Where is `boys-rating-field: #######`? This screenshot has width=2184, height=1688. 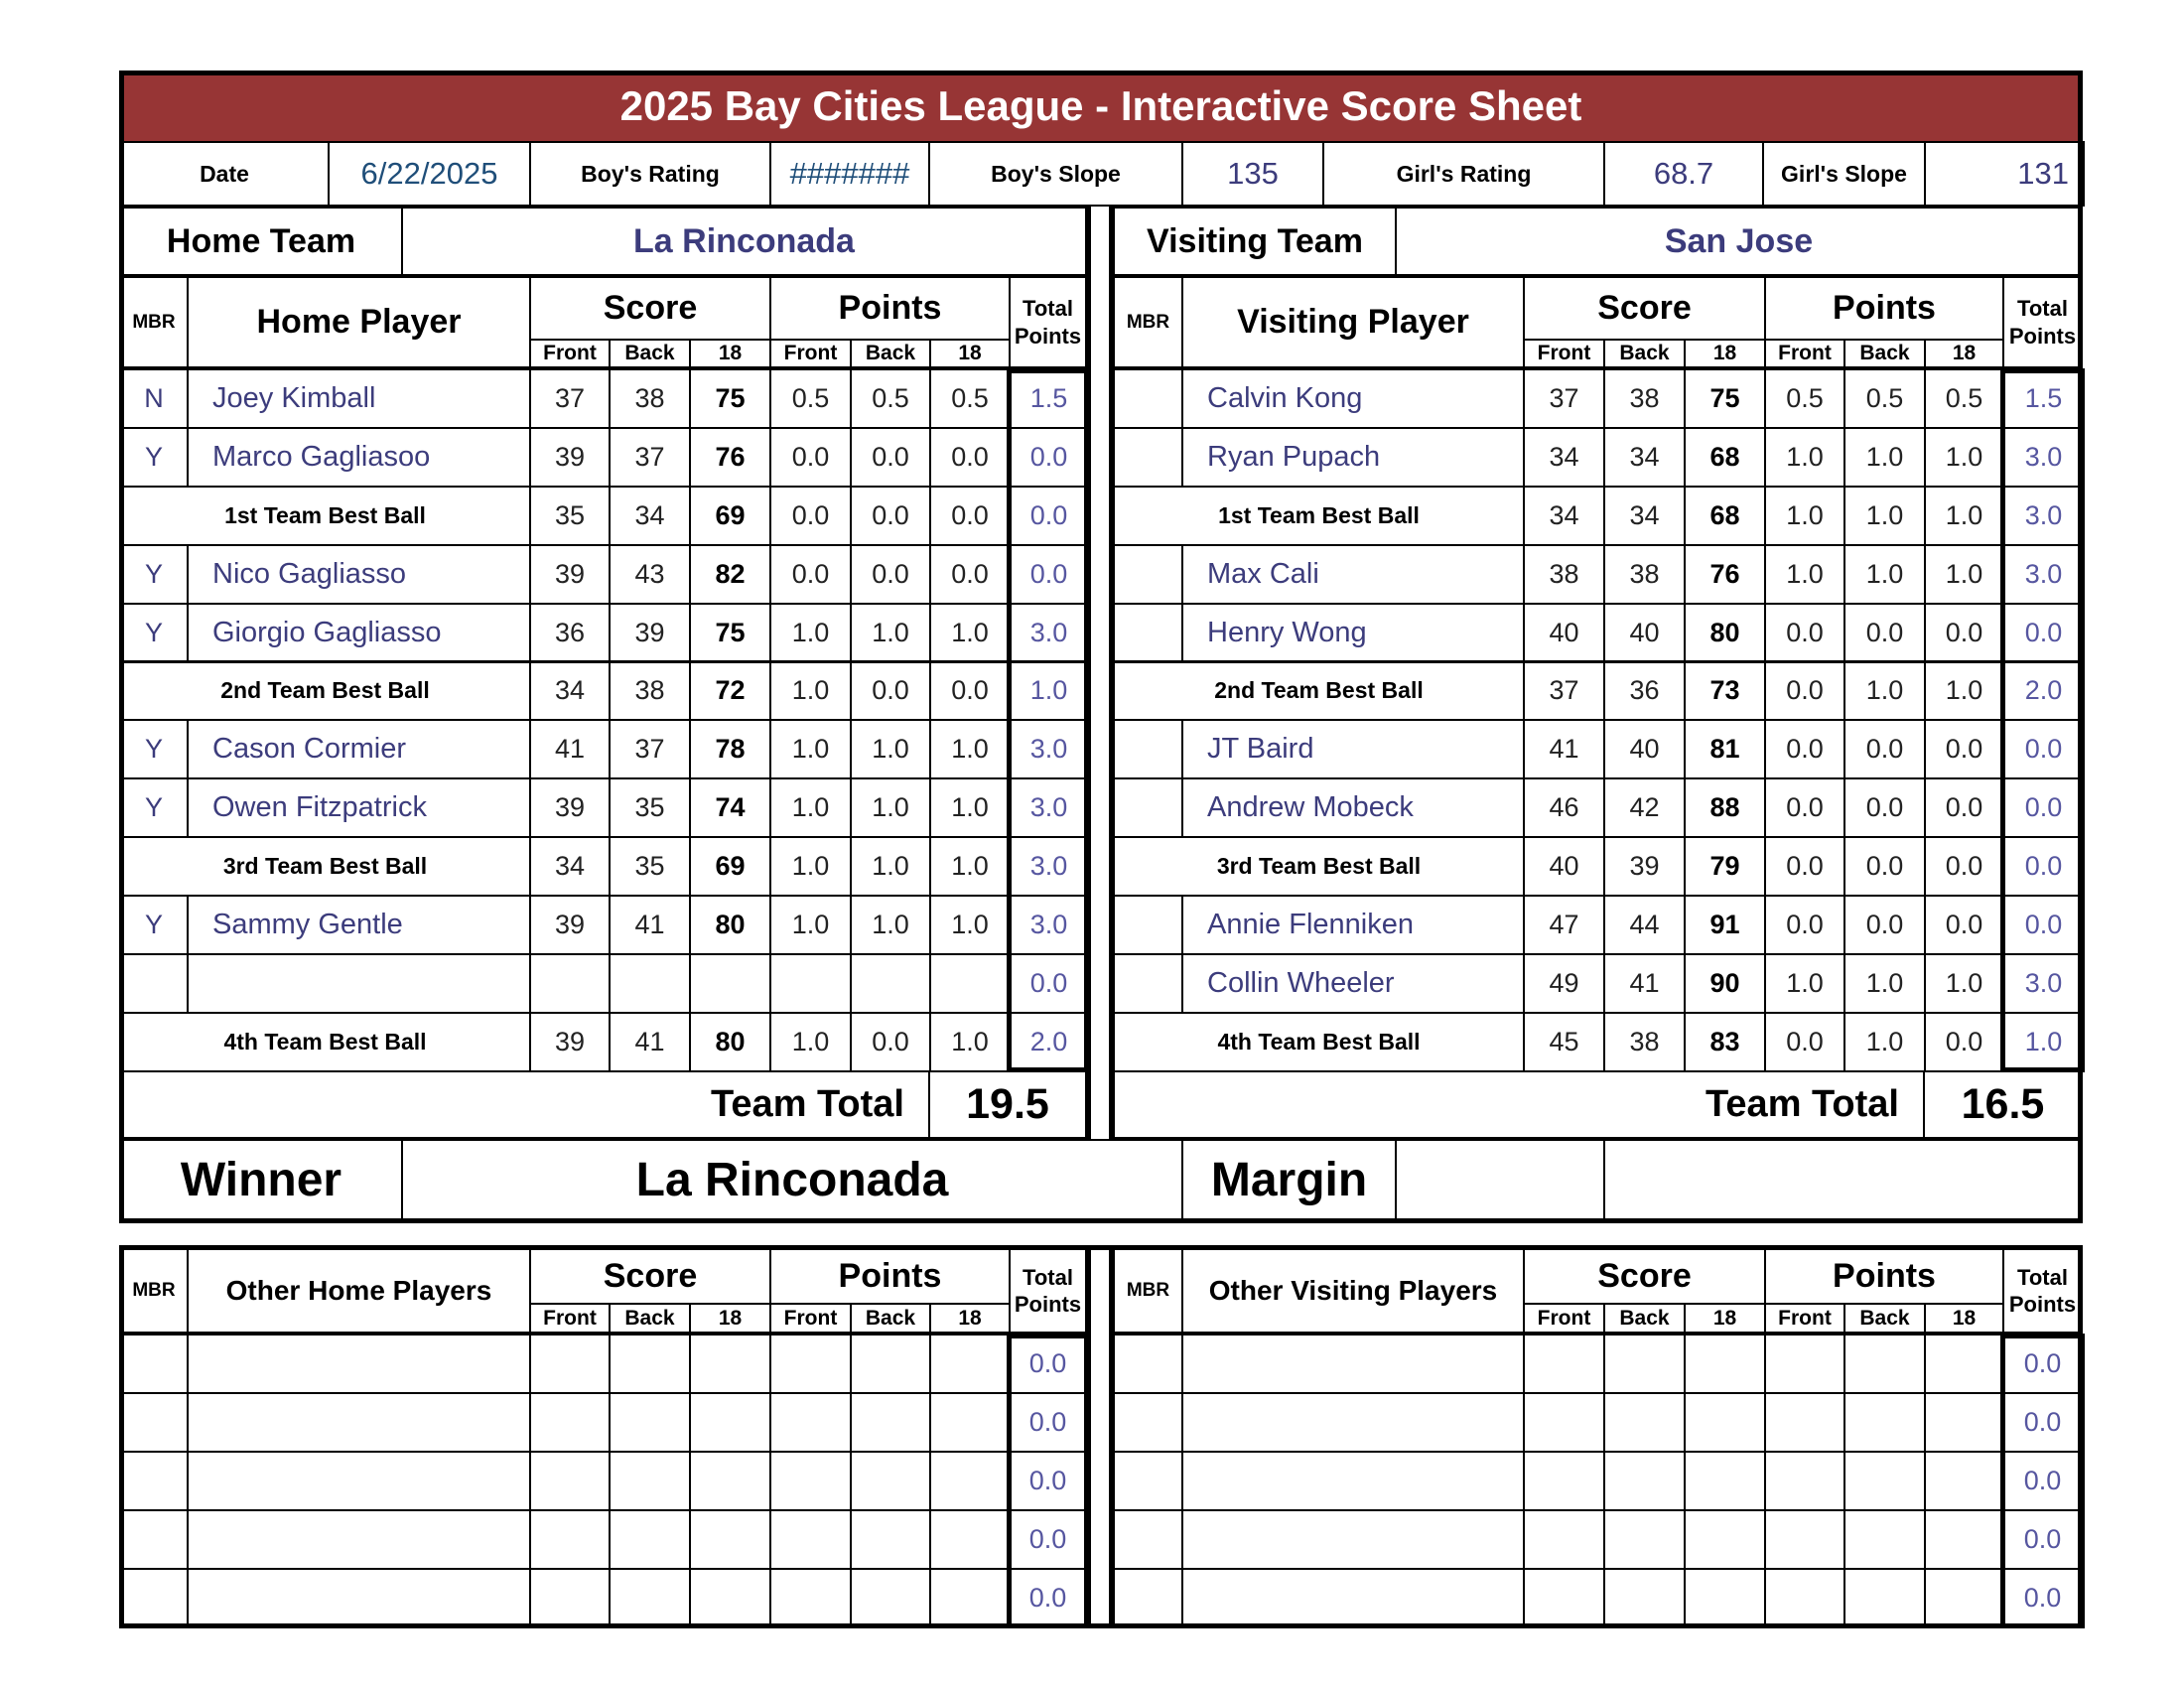
boys-rating-field: ####### is located at coordinates (849, 174).